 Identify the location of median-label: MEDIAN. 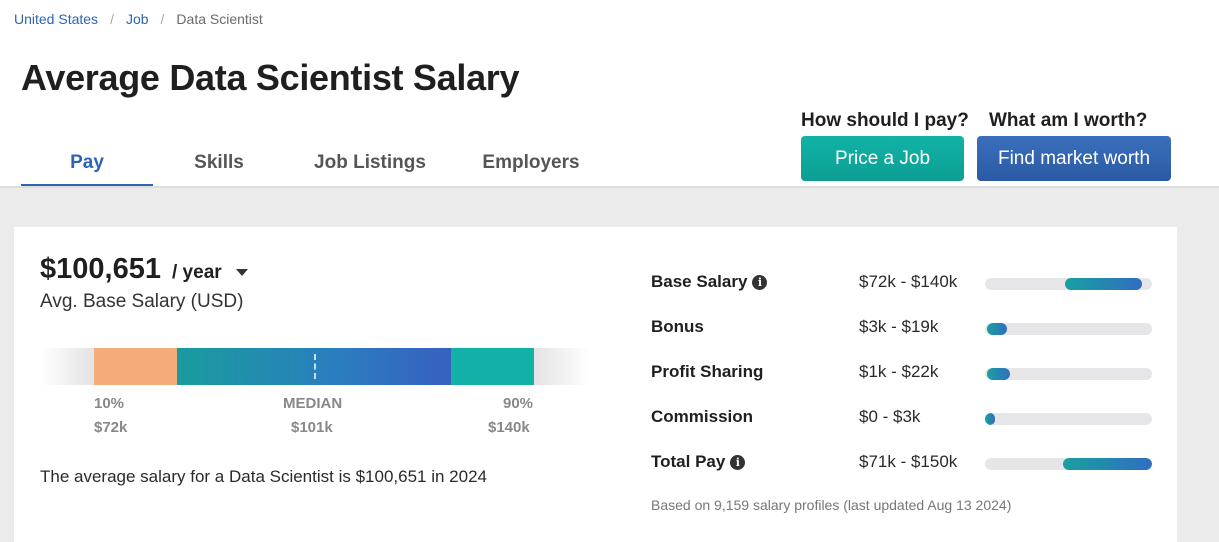
(313, 403).